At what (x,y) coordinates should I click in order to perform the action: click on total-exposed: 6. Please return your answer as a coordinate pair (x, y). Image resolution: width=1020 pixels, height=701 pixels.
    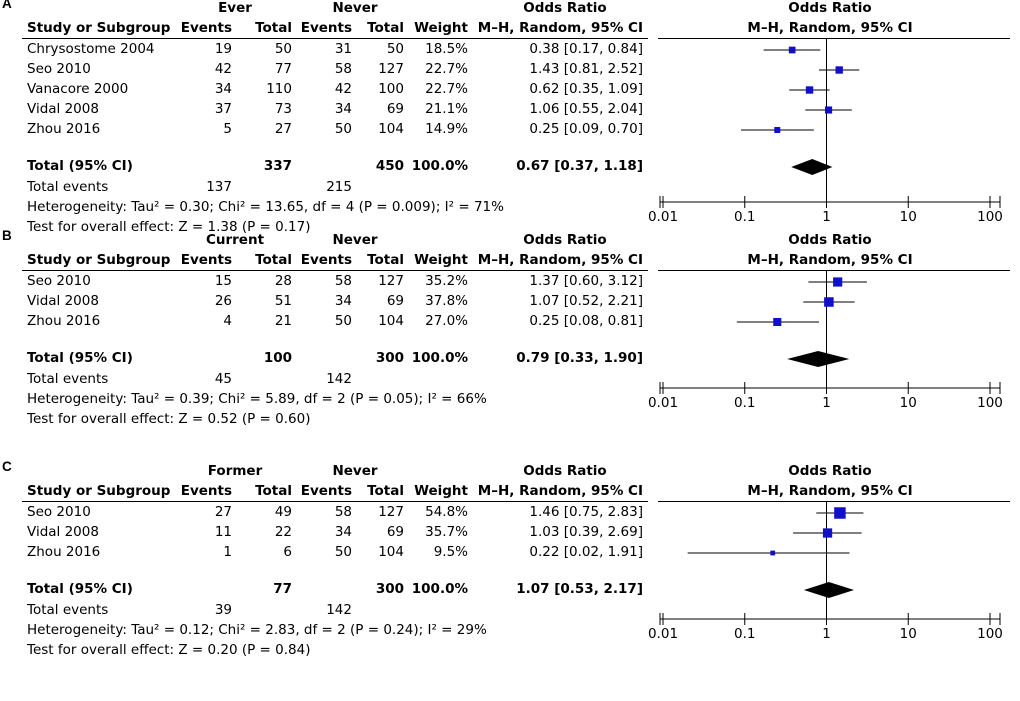
    Looking at the image, I should click on (287, 552).